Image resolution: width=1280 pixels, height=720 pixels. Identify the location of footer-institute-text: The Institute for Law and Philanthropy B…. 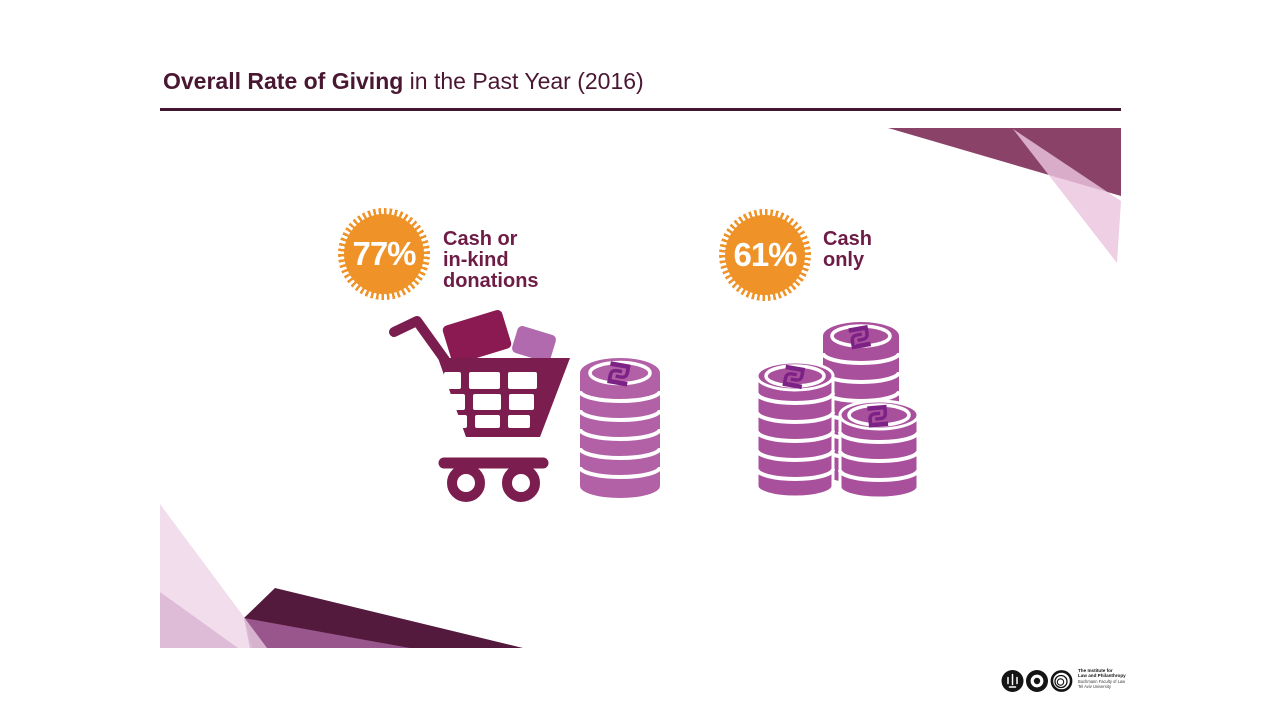
(1108, 678).